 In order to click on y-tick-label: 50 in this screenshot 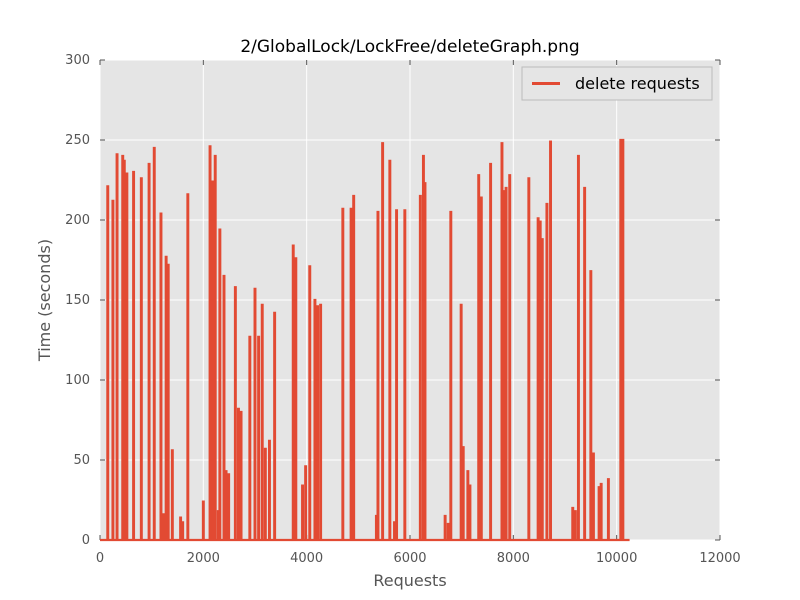, I will do `click(81, 460)`.